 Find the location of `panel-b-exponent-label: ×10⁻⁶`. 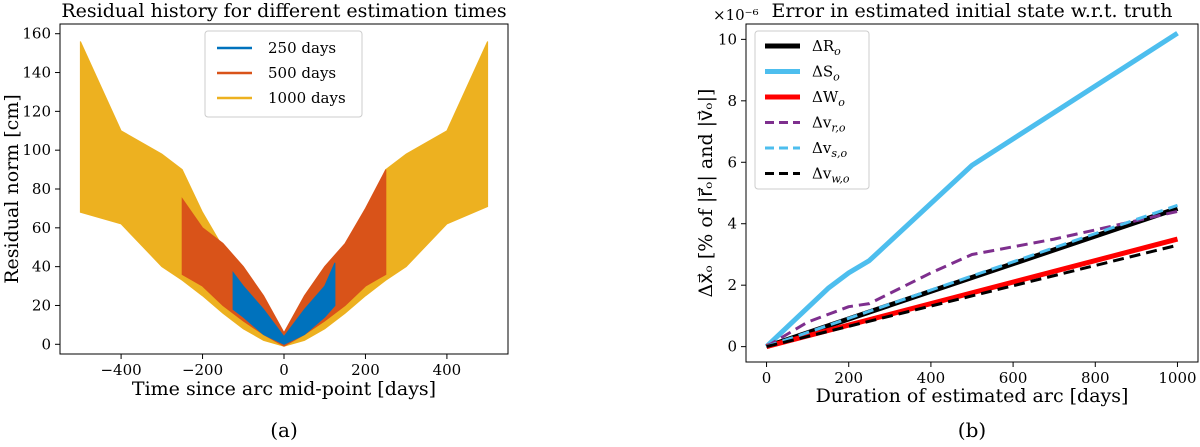

panel-b-exponent-label: ×10⁻⁶ is located at coordinates (736, 15).